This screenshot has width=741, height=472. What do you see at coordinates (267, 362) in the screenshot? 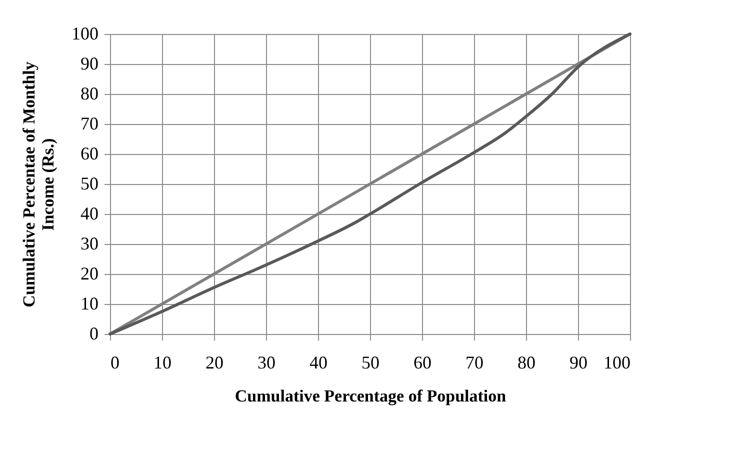
I see `x-tick-label: 30` at bounding box center [267, 362].